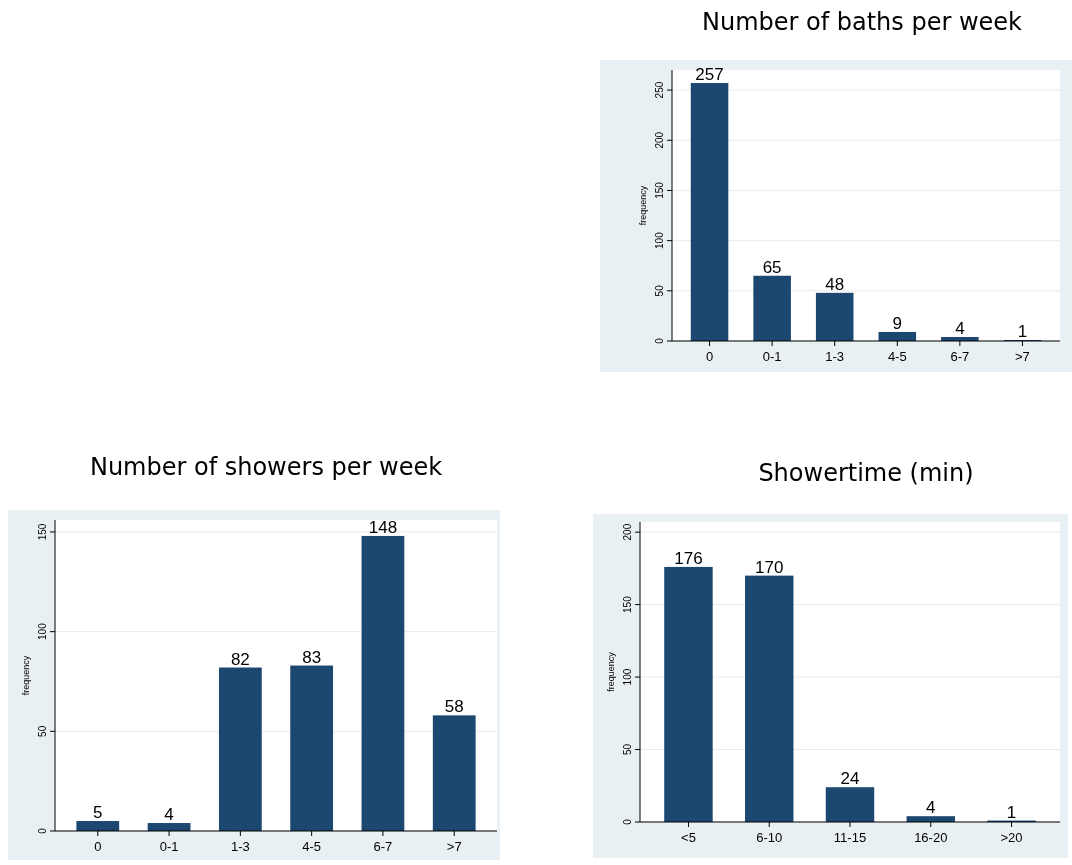 The image size is (1072, 865). Describe the element at coordinates (312, 657) in the screenshot. I see `data-label: 83` at that location.